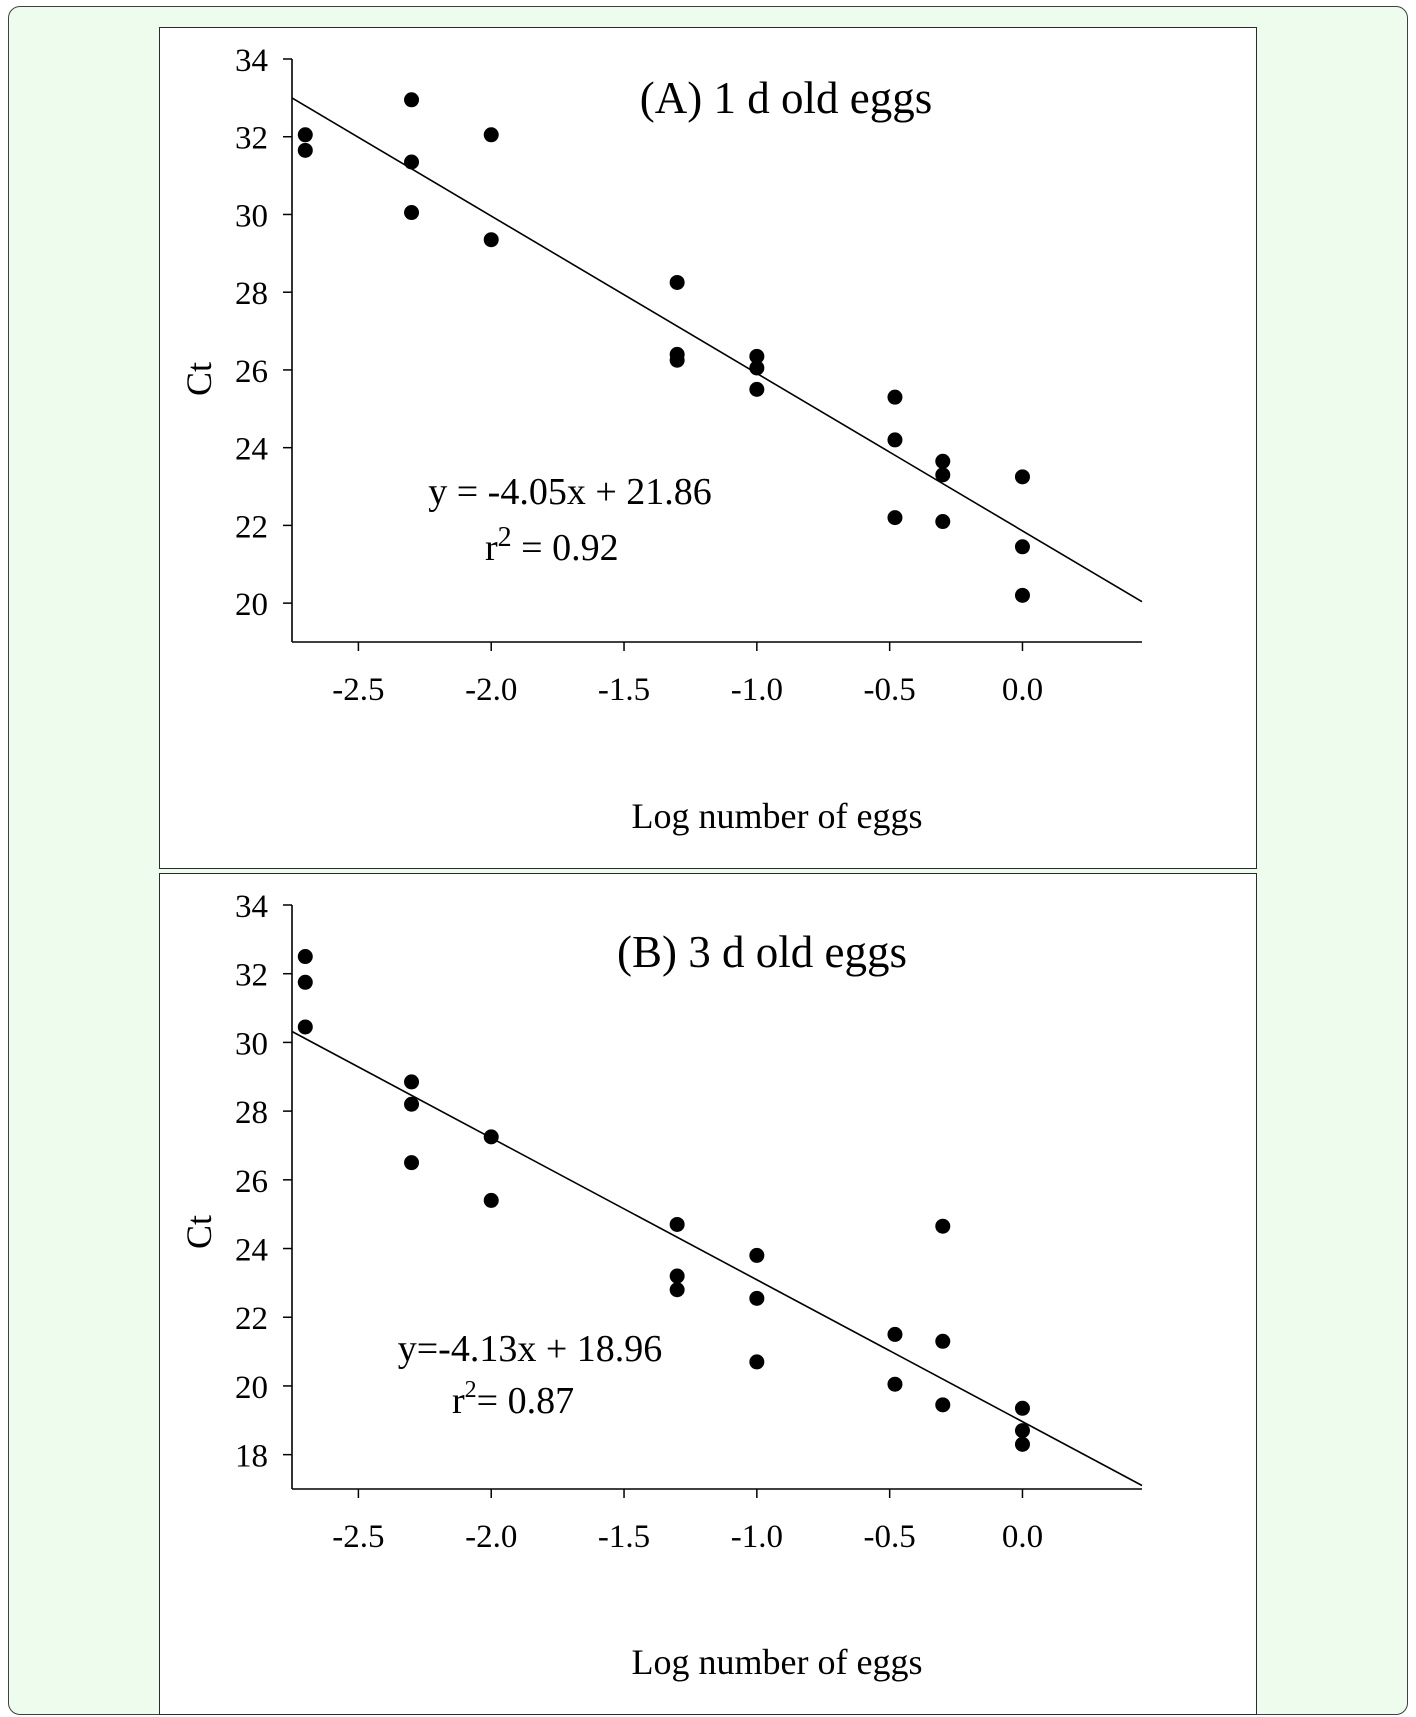 Image resolution: width=1416 pixels, height=1717 pixels. What do you see at coordinates (251, 450) in the screenshot?
I see `chart-a-ytick-label: 24` at bounding box center [251, 450].